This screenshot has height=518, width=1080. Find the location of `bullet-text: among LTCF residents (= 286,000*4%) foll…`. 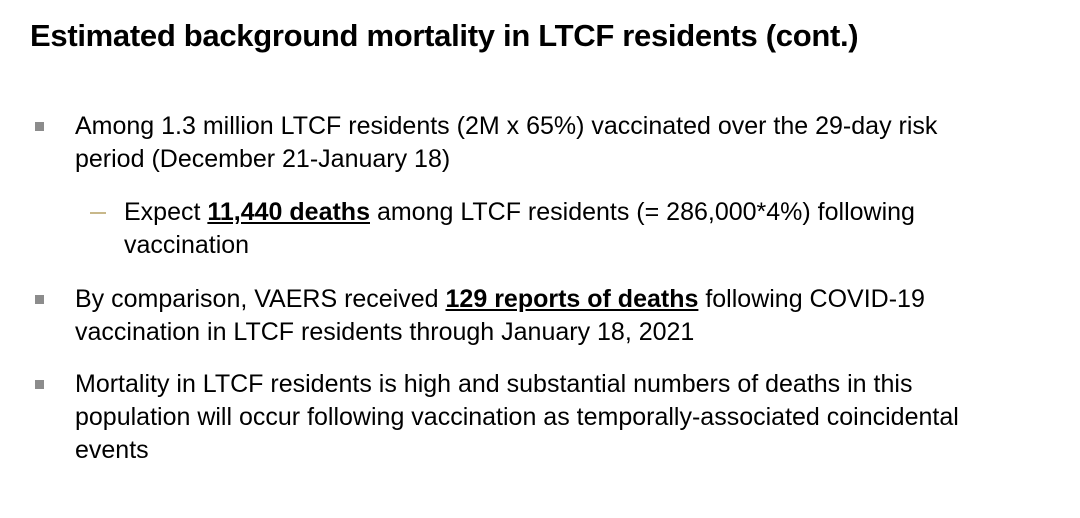

bullet-text: among LTCF residents (= 286,000*4%) foll… is located at coordinates (519, 228).